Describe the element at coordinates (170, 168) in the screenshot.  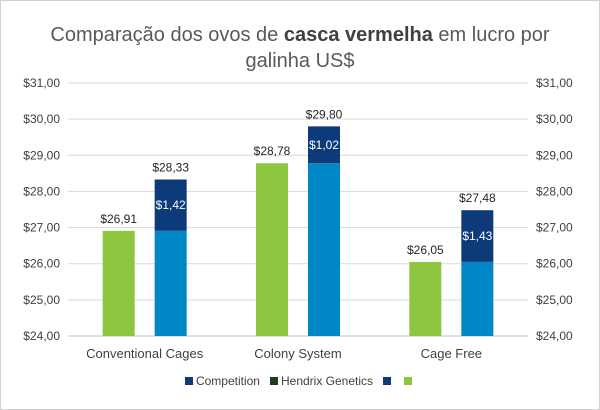
I see `data-label-total: $28,33` at that location.